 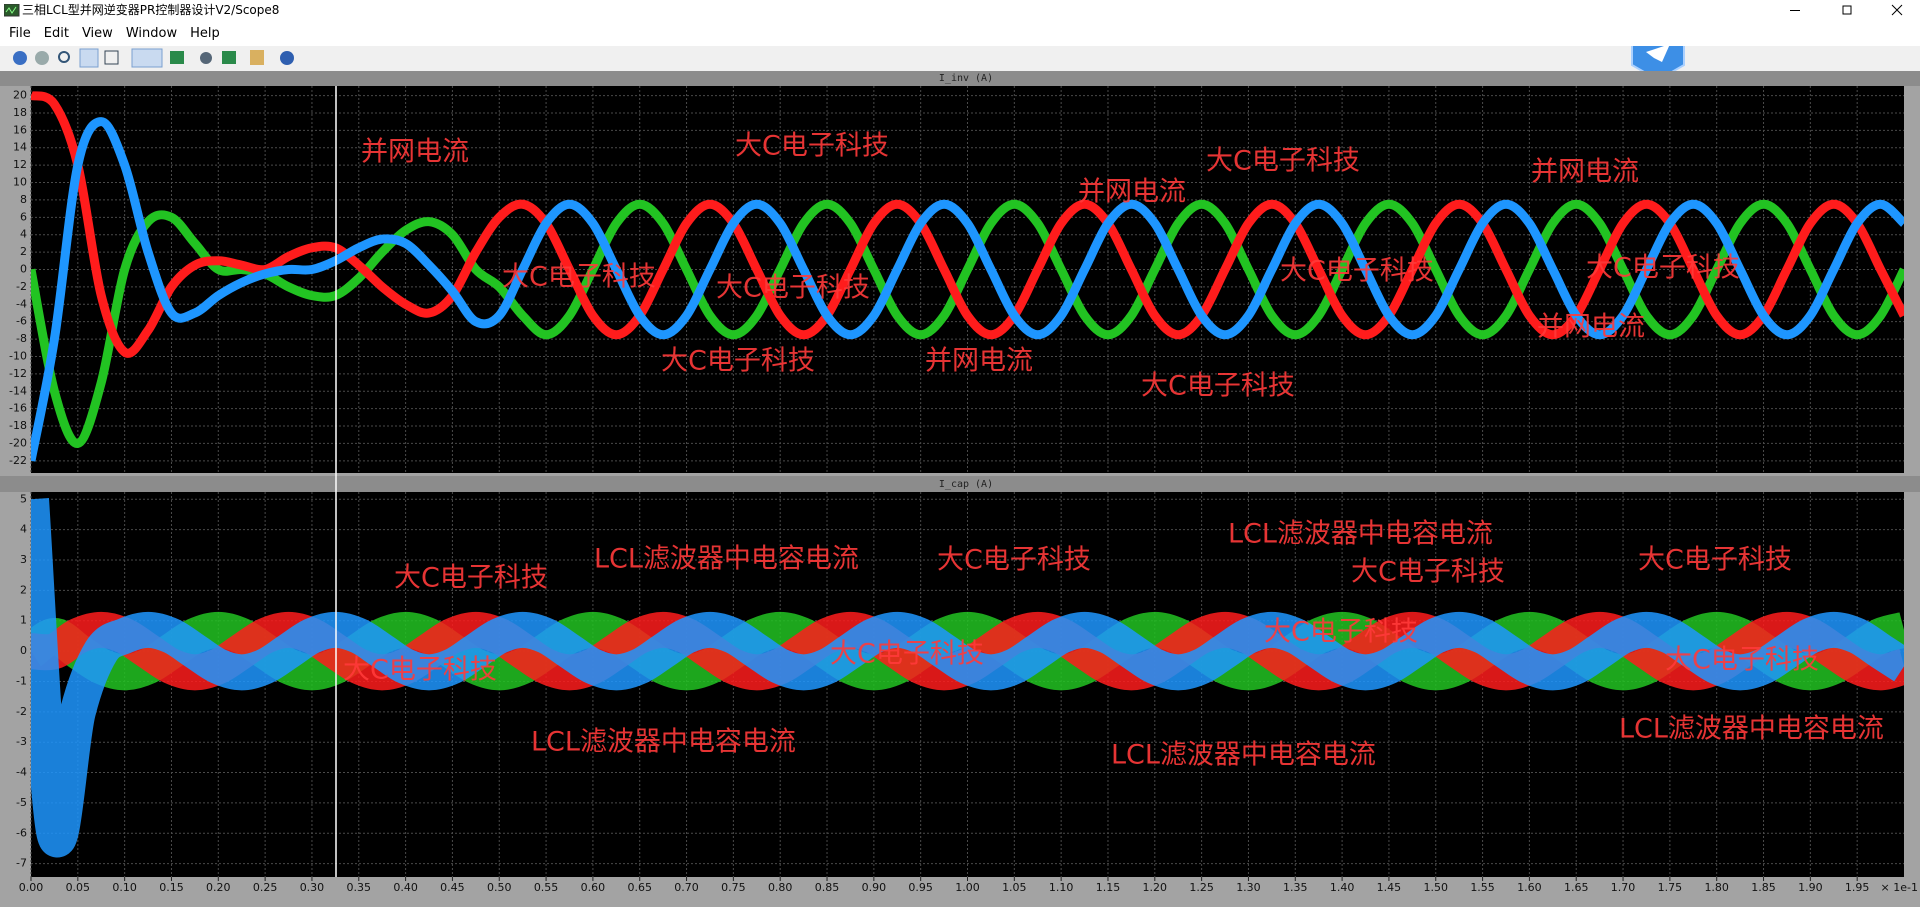 What do you see at coordinates (23, 529) in the screenshot?
I see `y-tick-label: 4` at bounding box center [23, 529].